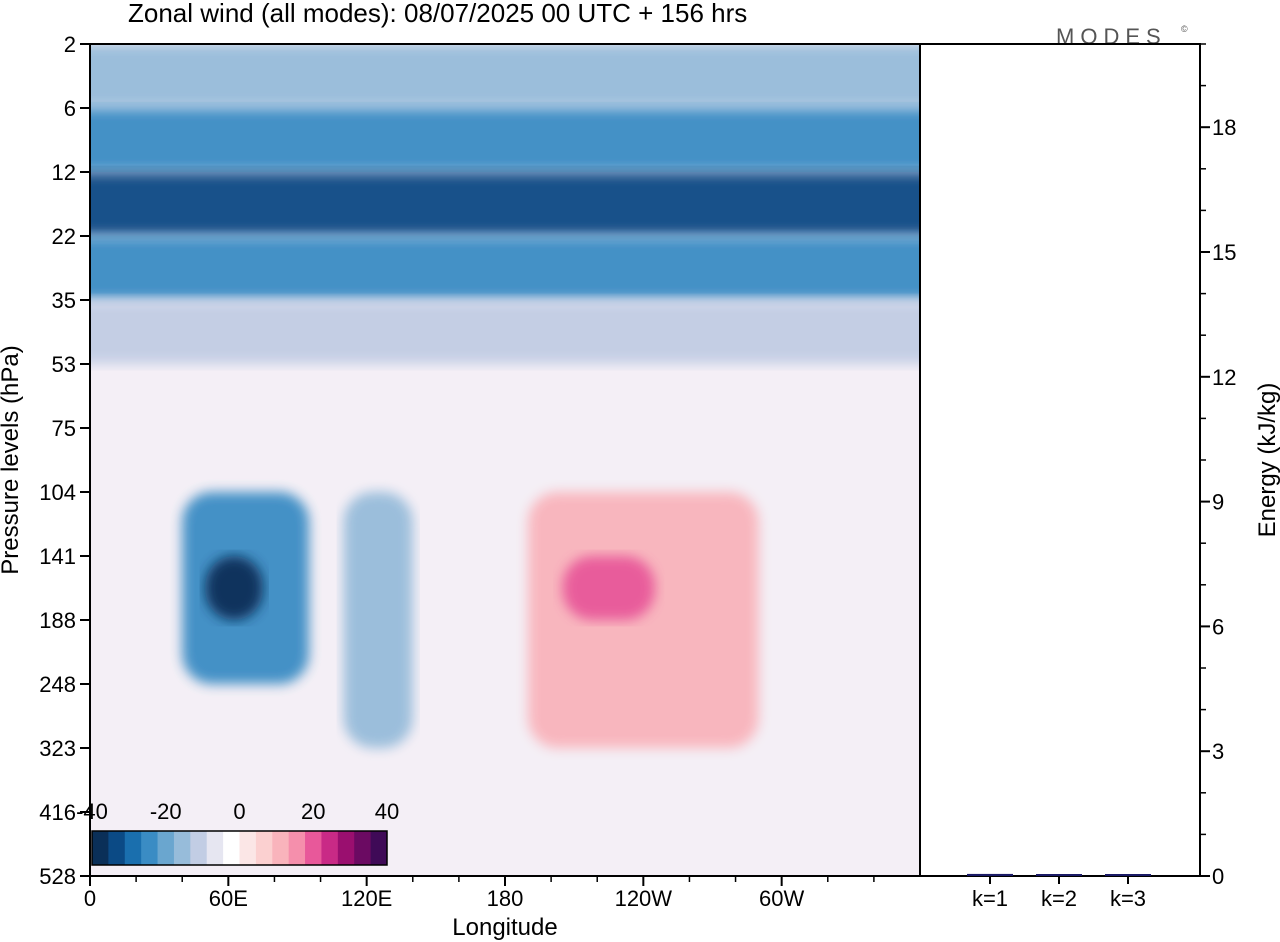 The width and height of the screenshot is (1280, 942). What do you see at coordinates (57, 812) in the screenshot?
I see `y-tick-label: 416` at bounding box center [57, 812].